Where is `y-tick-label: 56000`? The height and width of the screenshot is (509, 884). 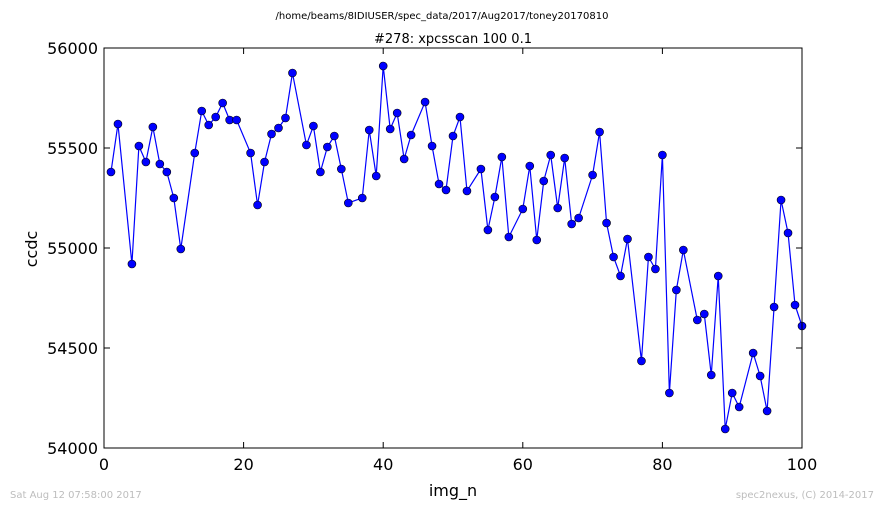
y-tick-label: 56000 is located at coordinates (72, 48).